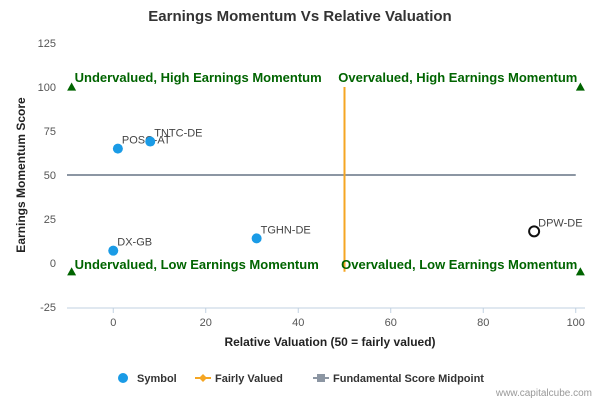 The height and width of the screenshot is (400, 600). Describe the element at coordinates (457, 77) in the screenshot. I see `quadrant-label: Overvalued, High Earnings Momentum` at that location.